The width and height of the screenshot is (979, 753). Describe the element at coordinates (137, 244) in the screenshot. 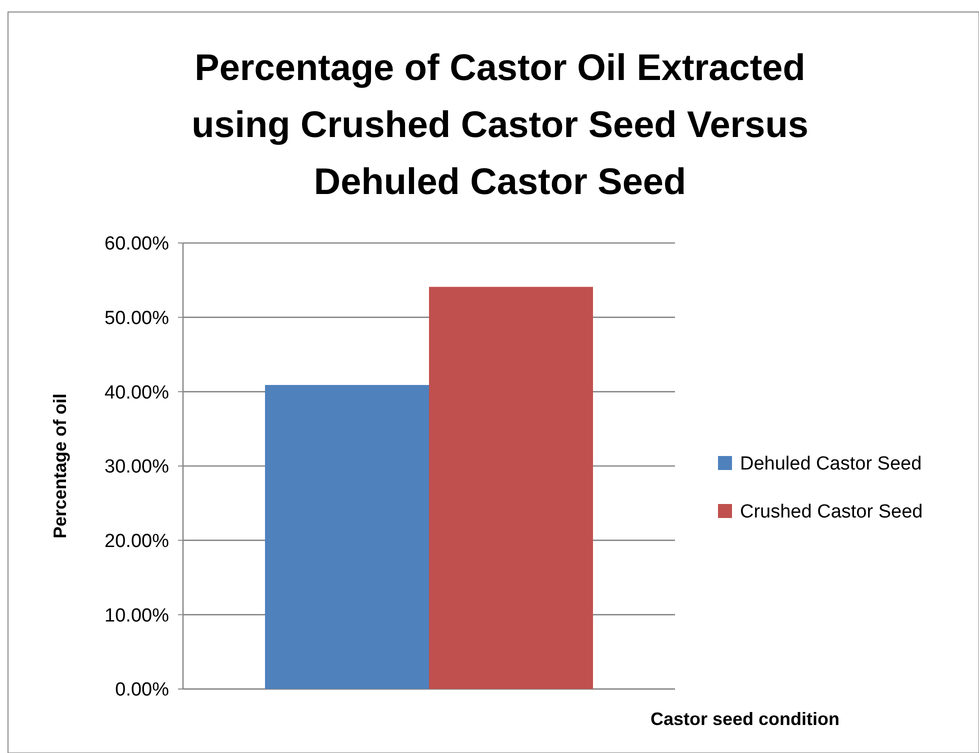

I see `y-tick-label: 60.00%` at that location.